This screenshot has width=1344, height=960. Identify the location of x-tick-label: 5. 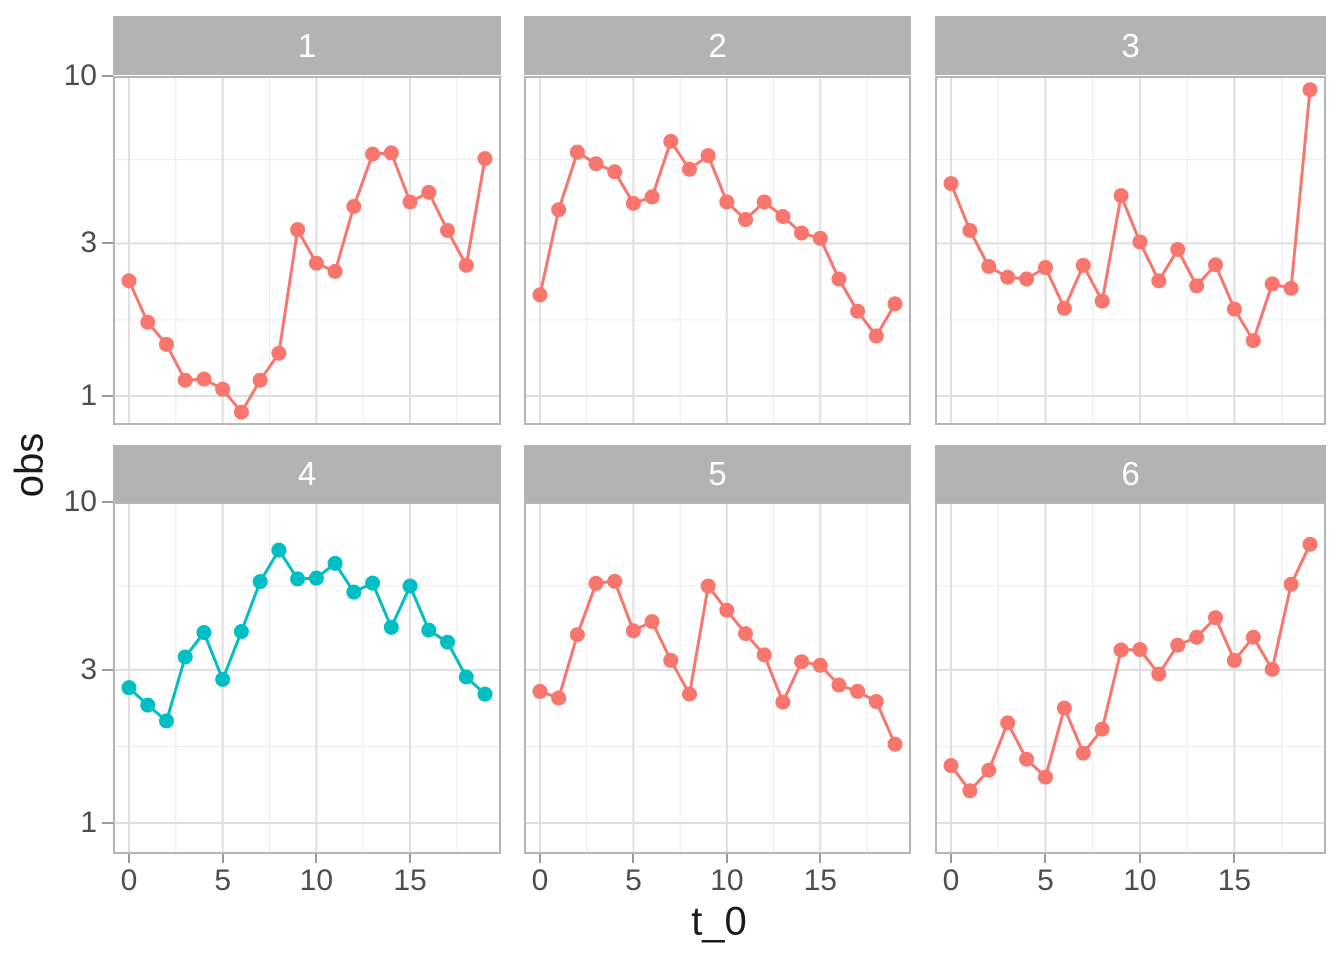
(223, 880).